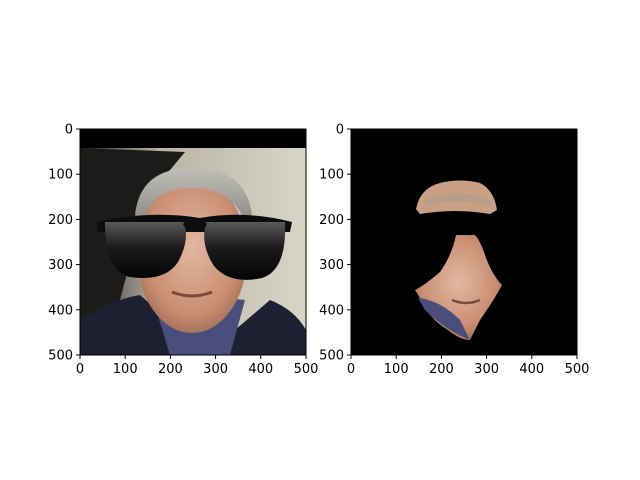 This screenshot has height=480, width=640. Describe the element at coordinates (331, 175) in the screenshot. I see `right-y-tick-label: 100` at that location.